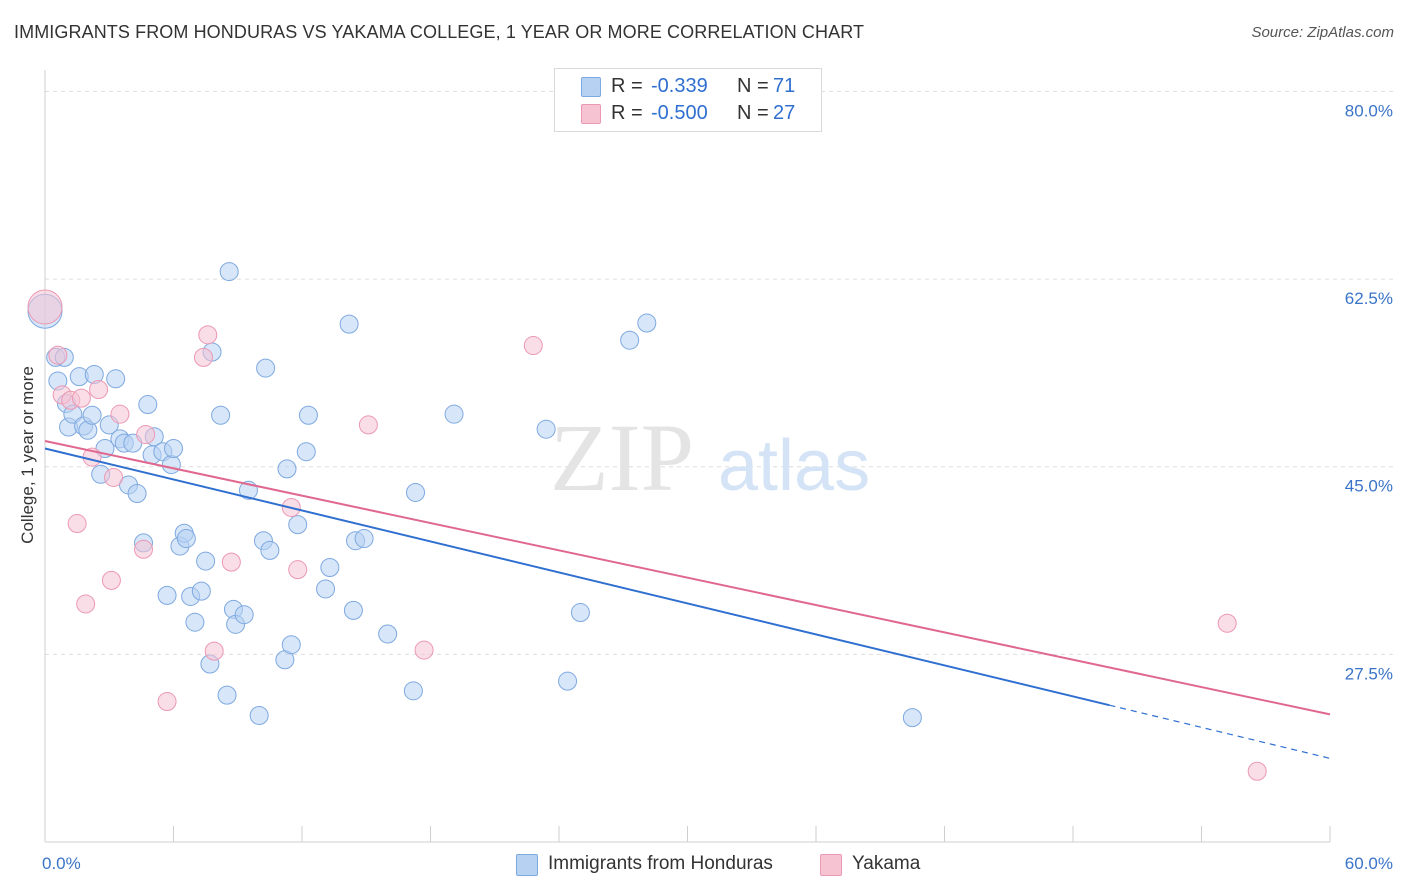  I want to click on honduras-trend-extension, so click(1220, 731).